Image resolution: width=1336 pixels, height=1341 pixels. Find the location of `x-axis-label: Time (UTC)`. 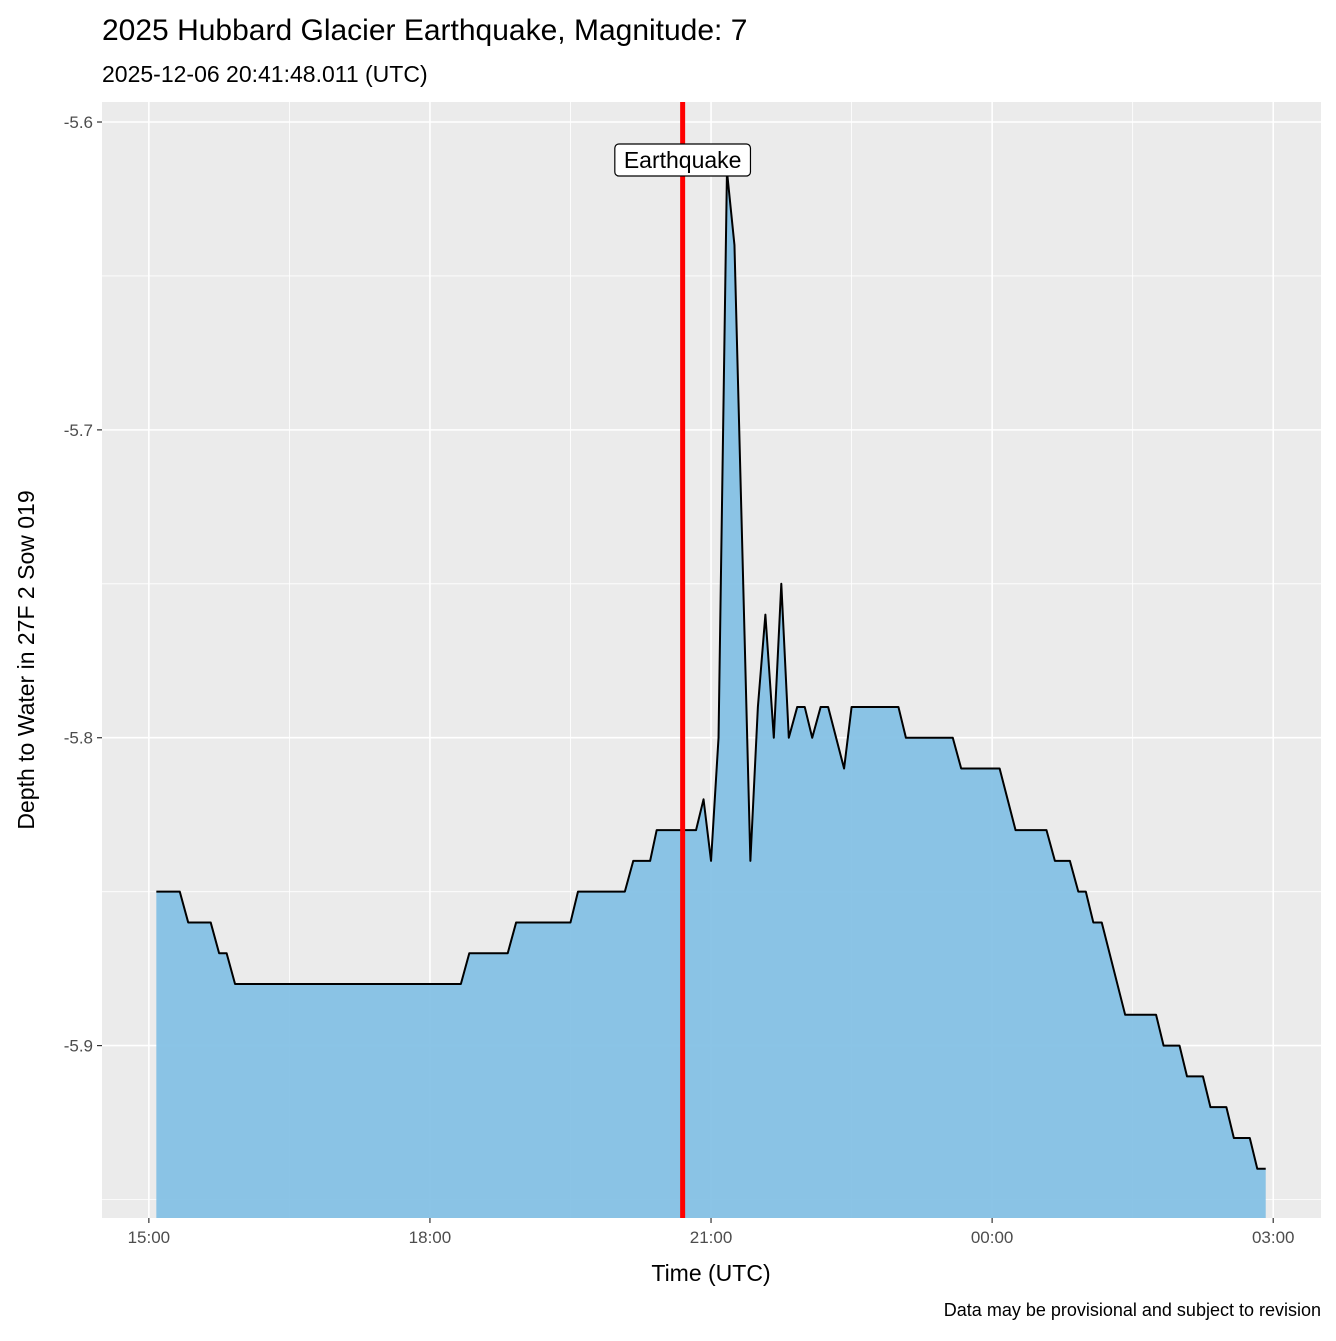

x-axis-label: Time (UTC) is located at coordinates (710, 1273).